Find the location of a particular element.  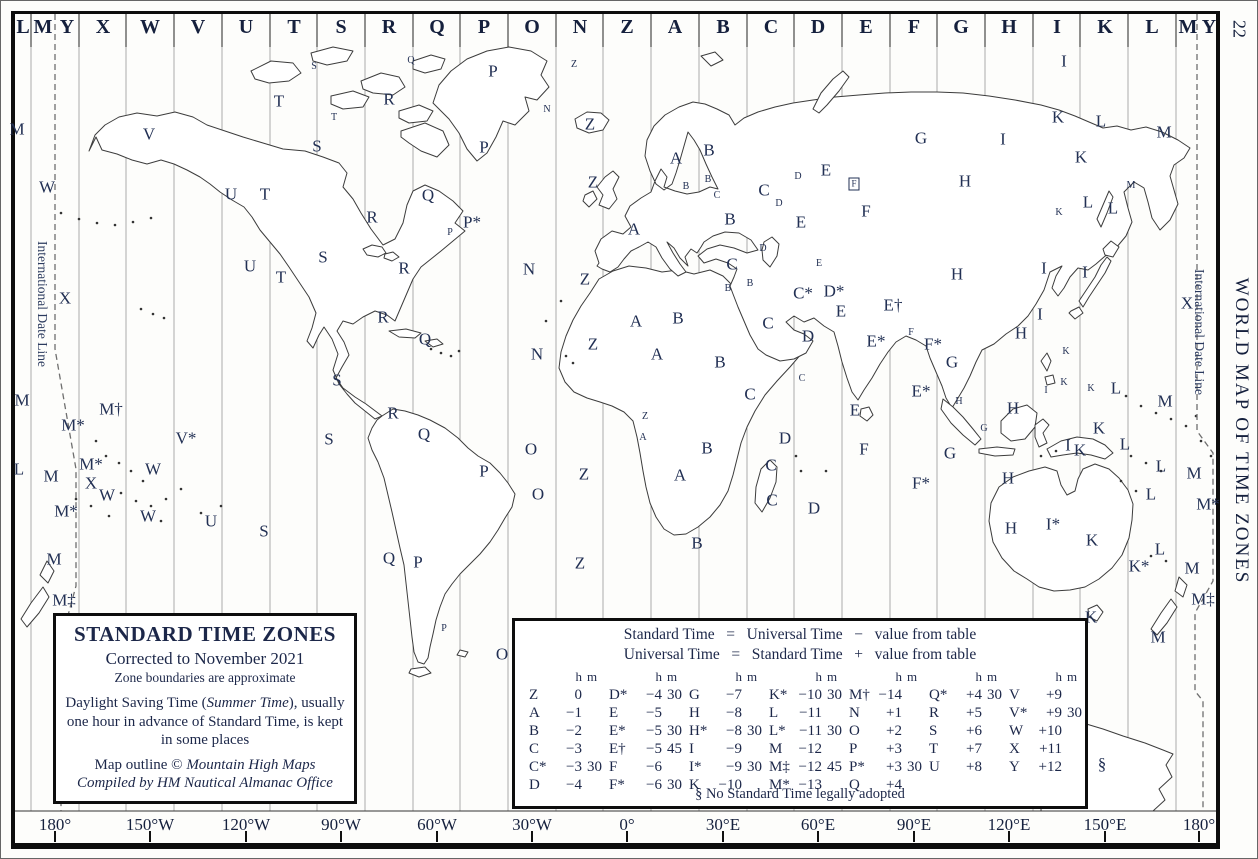

offset-hours: −14 is located at coordinates (890, 695).